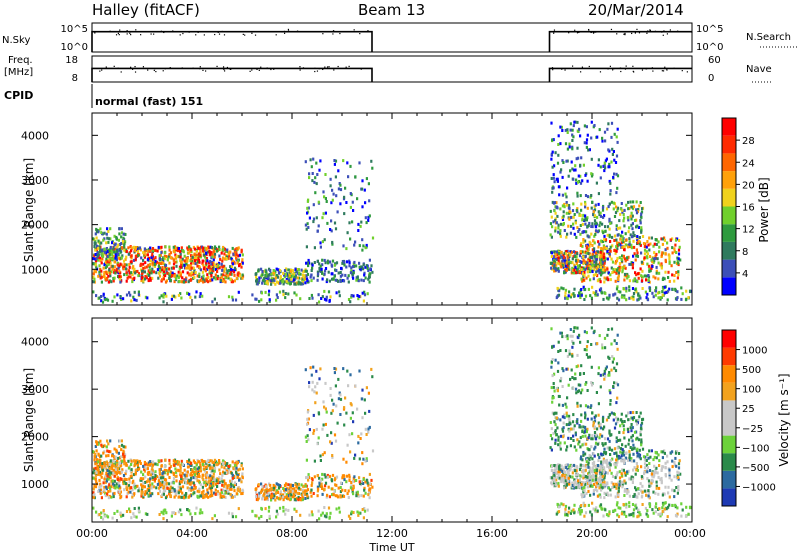  I want to click on power-ytick-4000: 4000, so click(35, 135).